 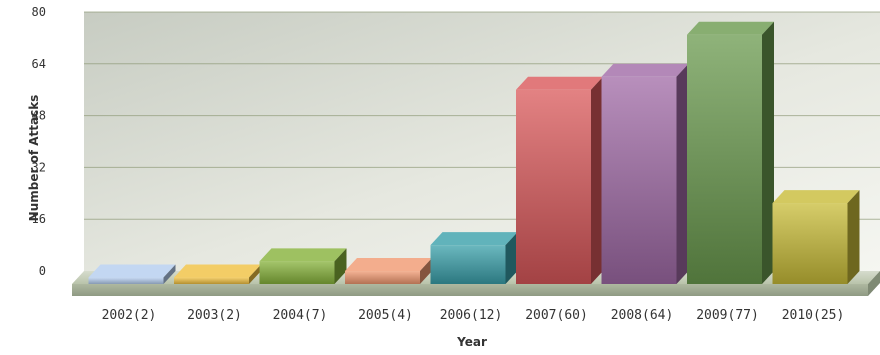 What do you see at coordinates (470, 290) in the screenshot?
I see `chart-floor-front` at bounding box center [470, 290].